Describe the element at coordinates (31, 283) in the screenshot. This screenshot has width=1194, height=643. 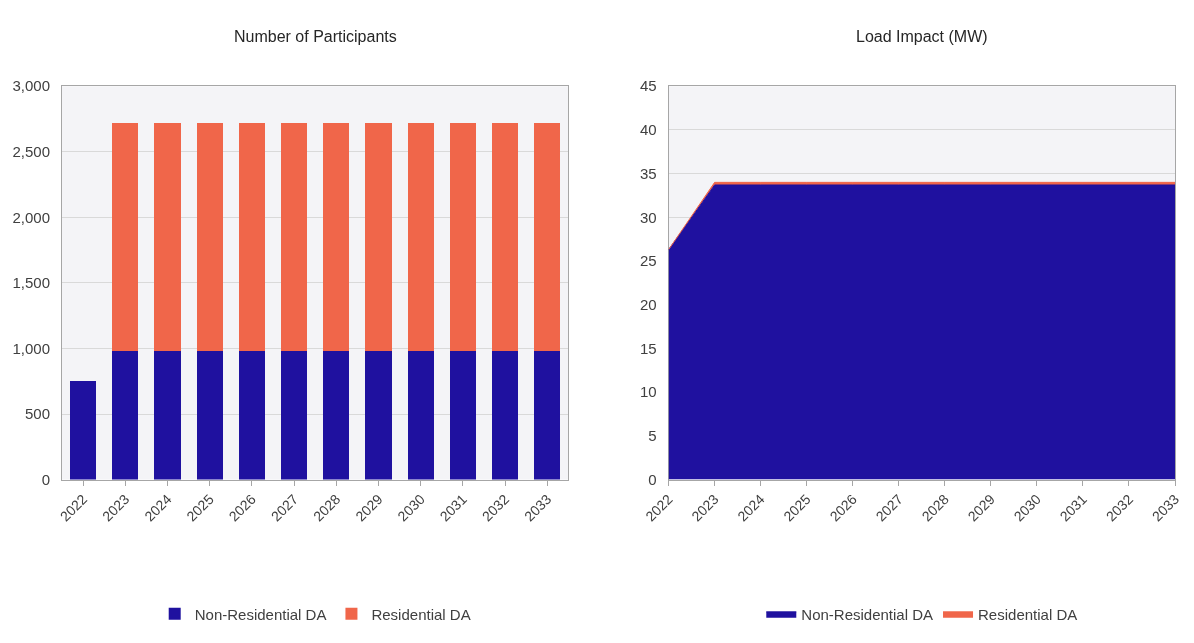
I see `y-tick-label: 1,500` at that location.